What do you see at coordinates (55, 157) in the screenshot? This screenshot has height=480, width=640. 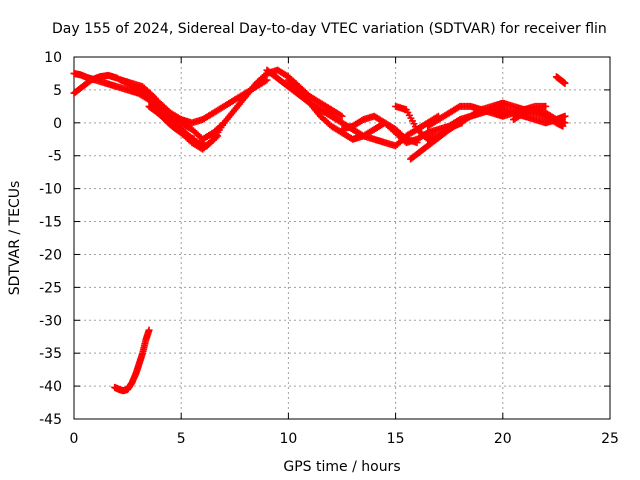 I see `y-tick-label: -5` at bounding box center [55, 157].